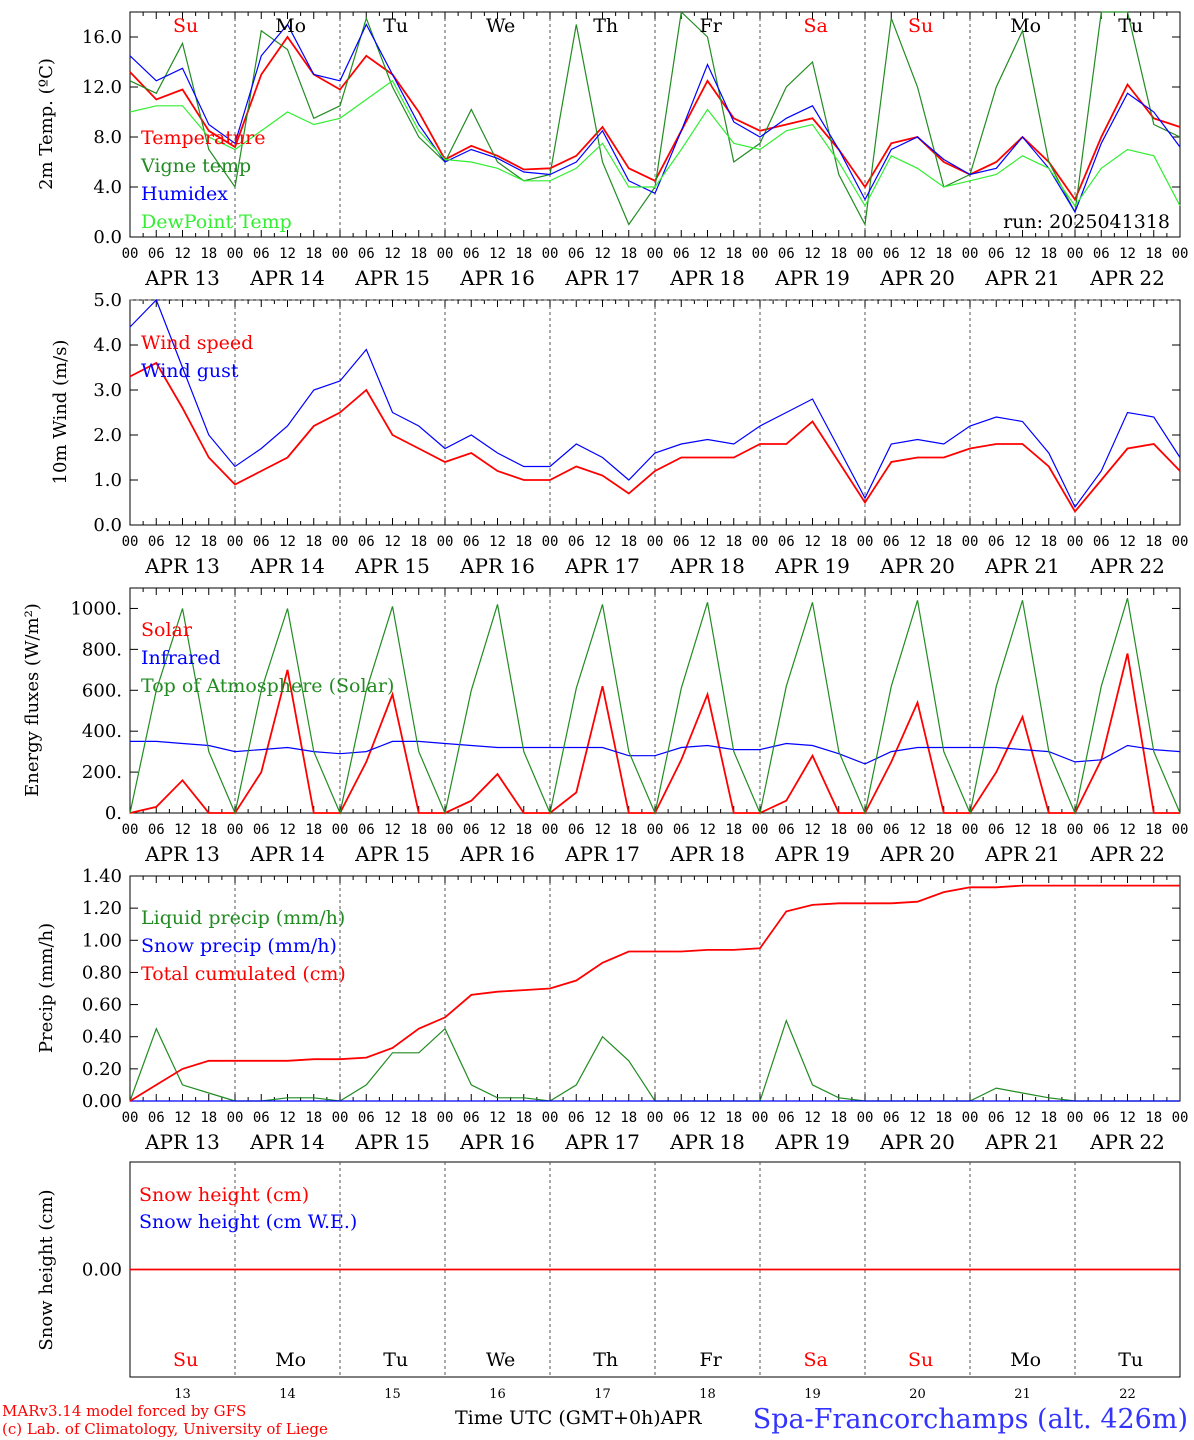 The width and height of the screenshot is (1194, 1440). What do you see at coordinates (500, 1360) in the screenshot?
I see `weekday-label: We` at bounding box center [500, 1360].